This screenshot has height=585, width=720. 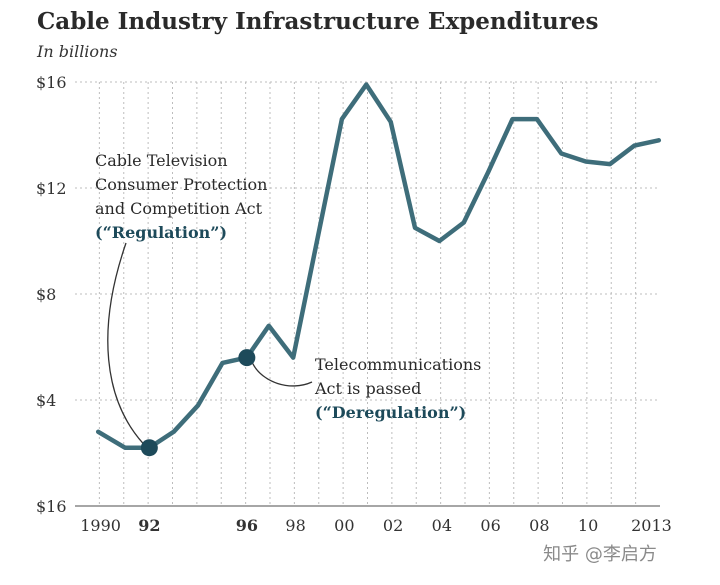 I want to click on annotation-regulation-highlight: (“Regulation”), so click(x=161, y=232).